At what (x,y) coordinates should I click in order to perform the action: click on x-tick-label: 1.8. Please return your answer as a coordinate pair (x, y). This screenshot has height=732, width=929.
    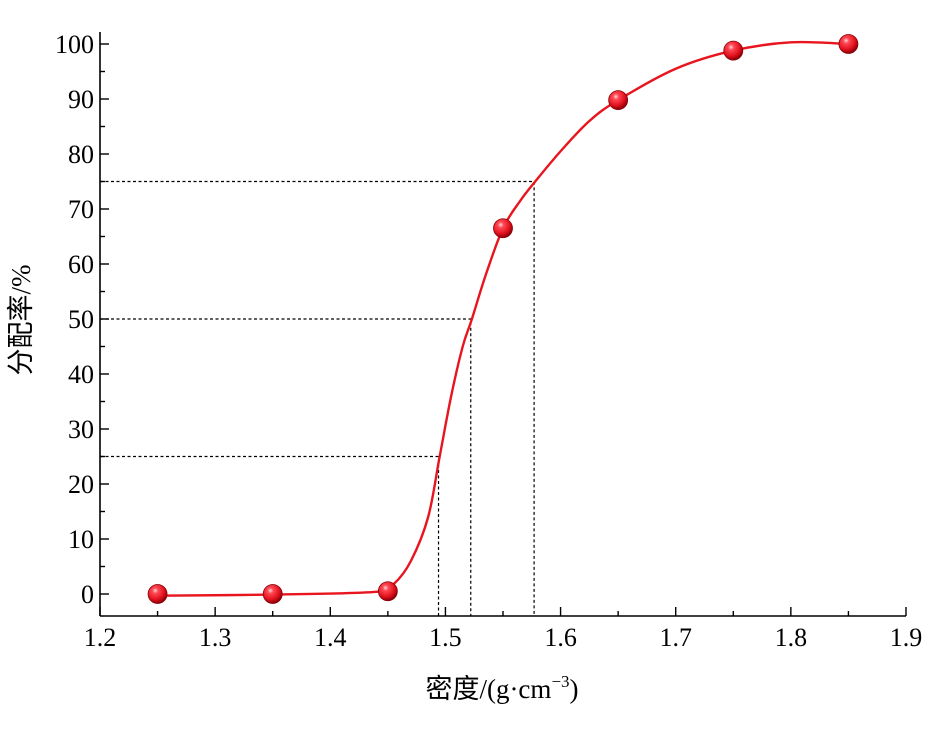
    Looking at the image, I should click on (791, 637).